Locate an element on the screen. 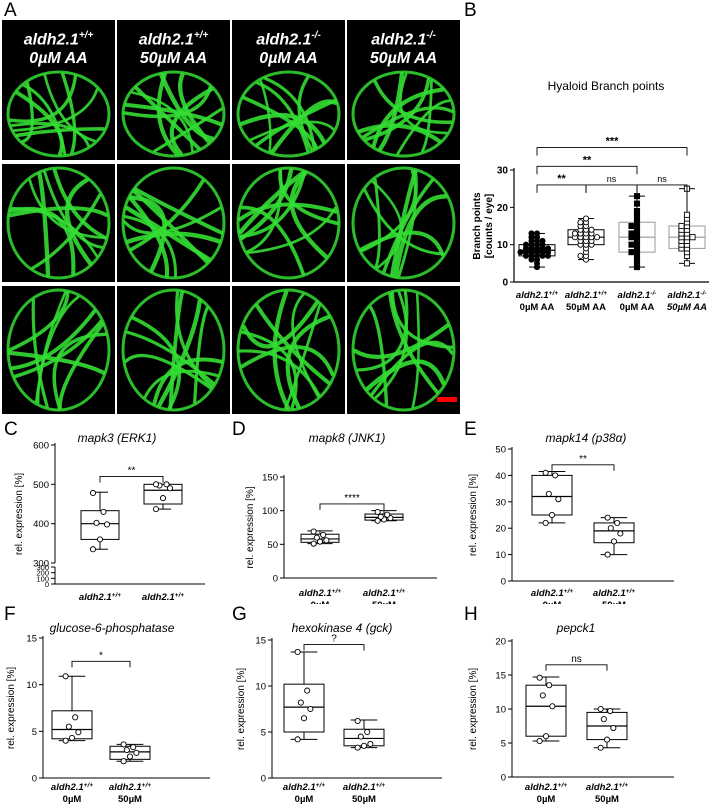 The image size is (713, 807). panel-a-column-header: aldh2.1-/- 0µM AA is located at coordinates (288, 47).